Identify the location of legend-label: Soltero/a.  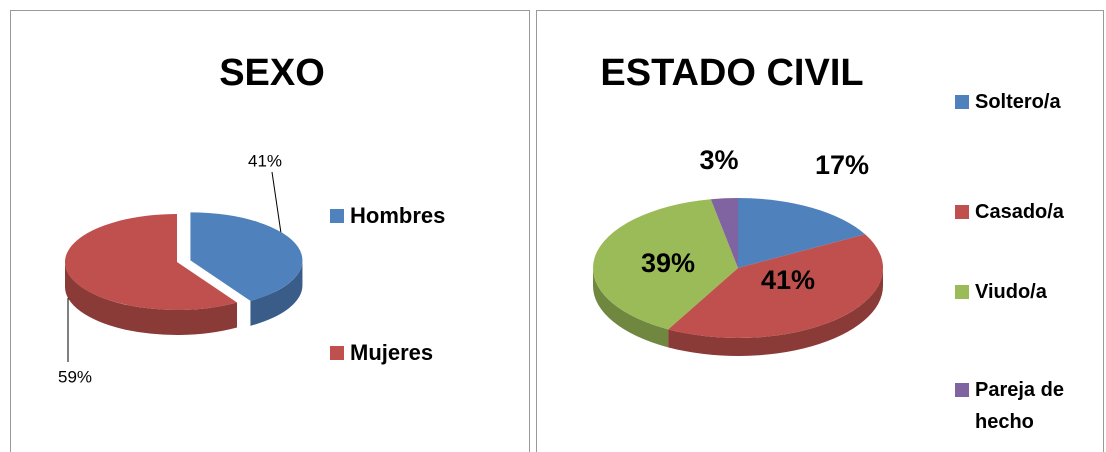
(1018, 102).